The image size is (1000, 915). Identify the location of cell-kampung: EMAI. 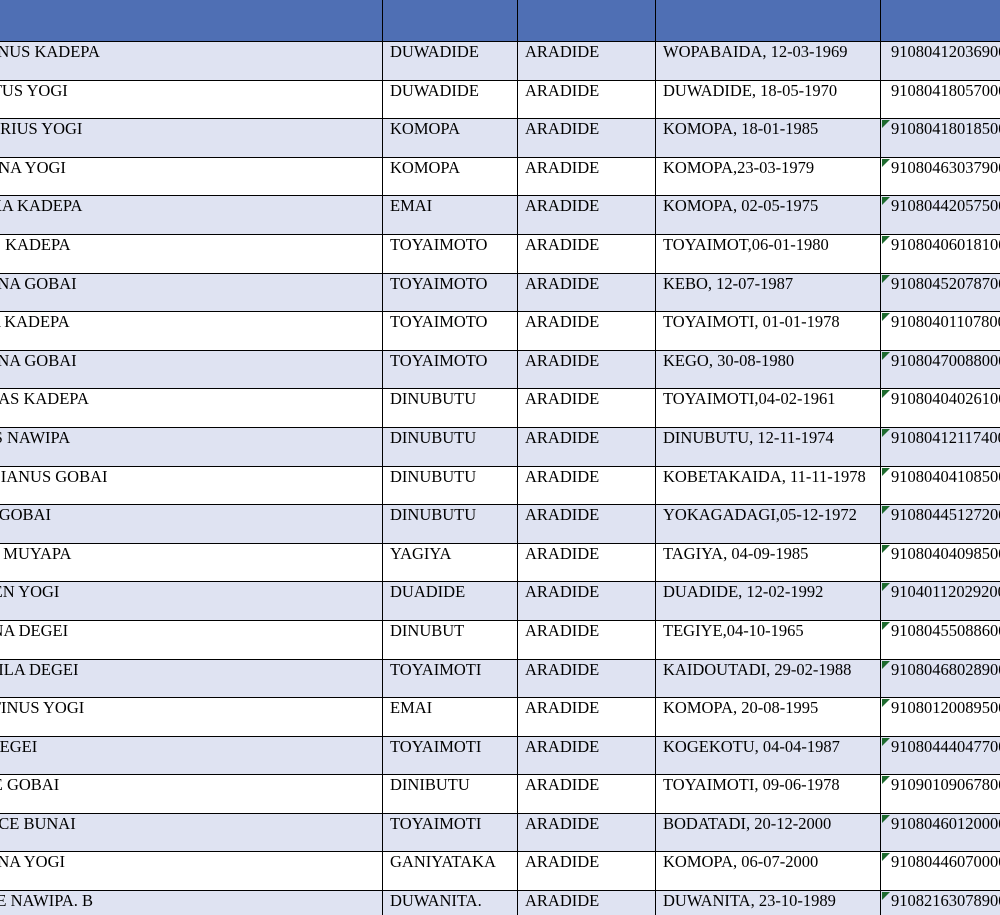
(450, 215).